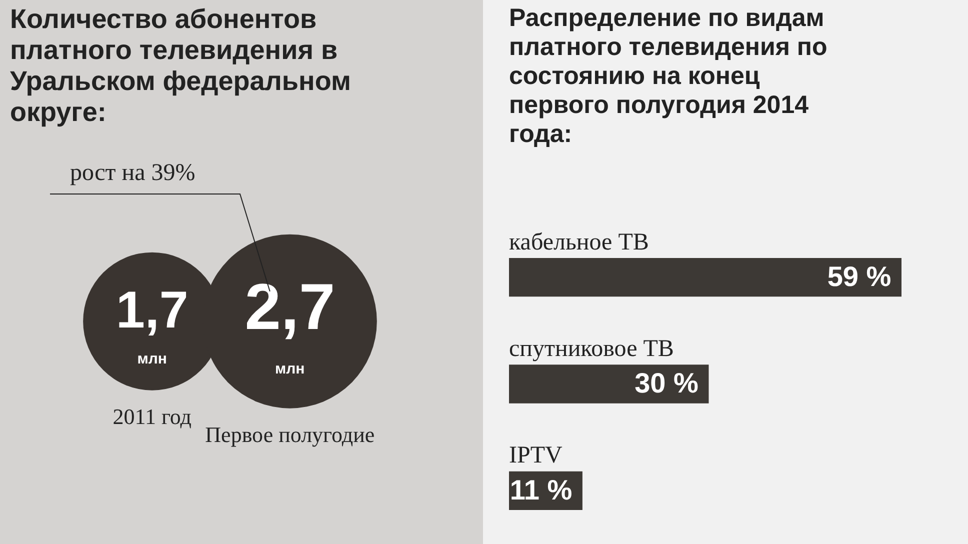 The image size is (968, 544). Describe the element at coordinates (859, 276) in the screenshot. I see `data-label: 59 %` at that location.